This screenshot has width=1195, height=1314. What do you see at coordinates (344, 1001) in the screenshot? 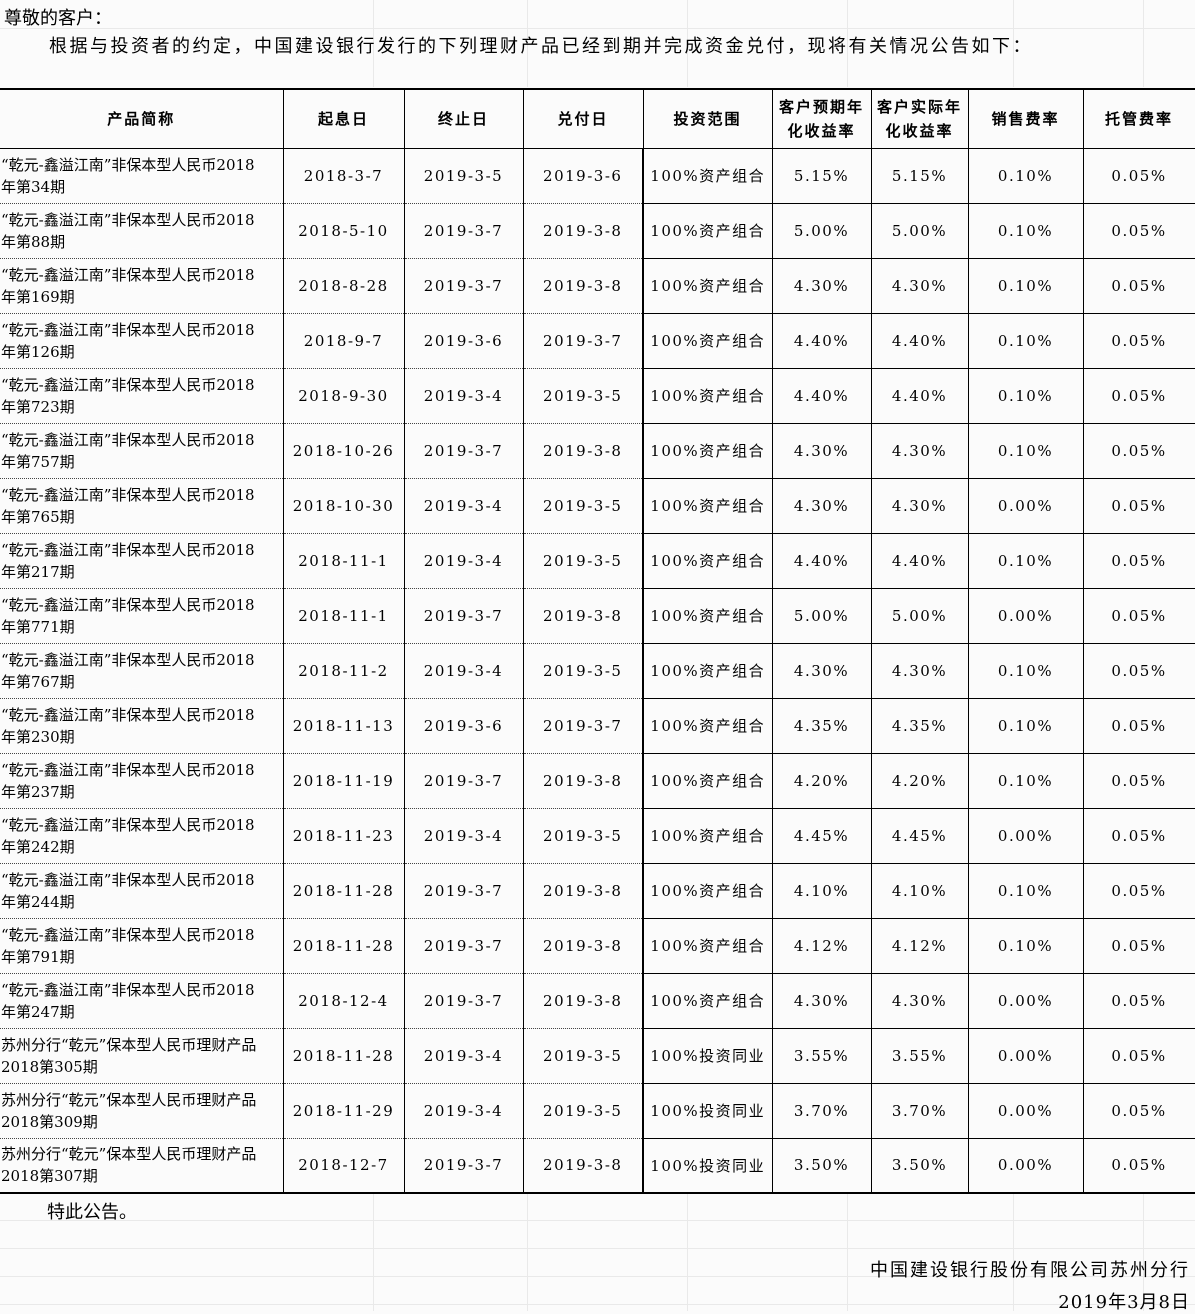
I see `cell-value: 2018-12-4` at bounding box center [344, 1001].